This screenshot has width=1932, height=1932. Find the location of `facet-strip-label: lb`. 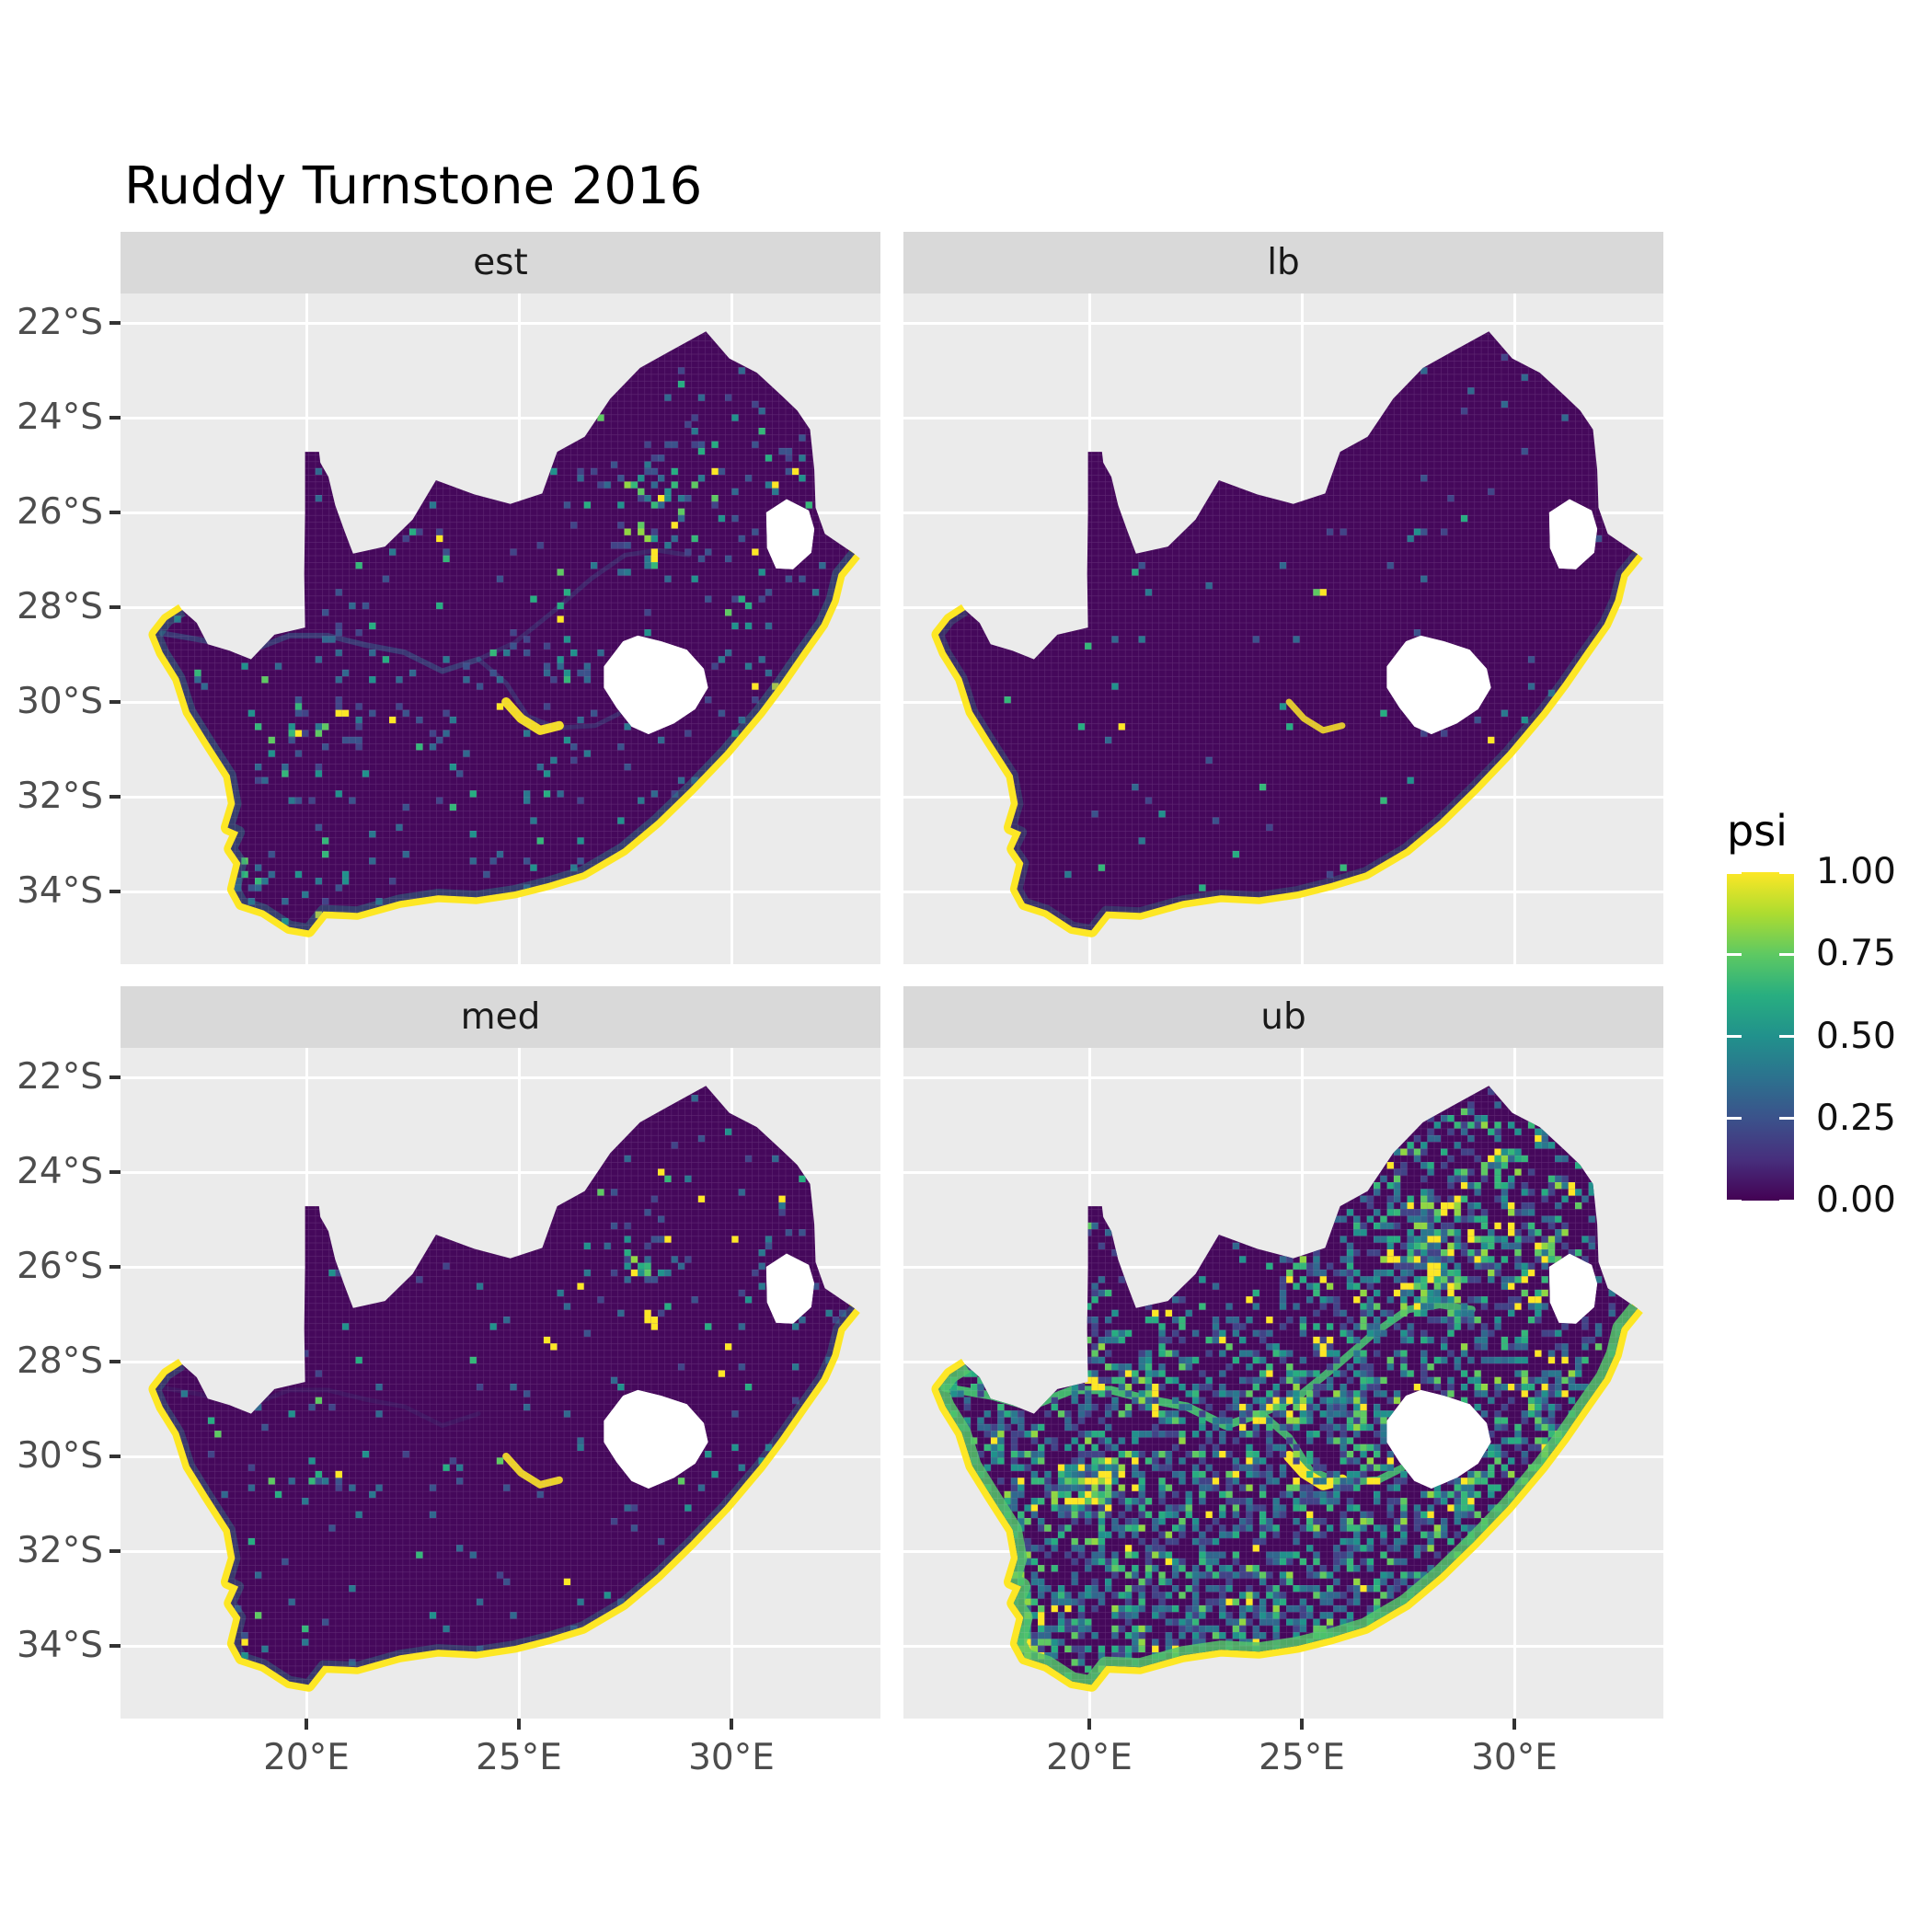

facet-strip-label: lb is located at coordinates (1283, 262).